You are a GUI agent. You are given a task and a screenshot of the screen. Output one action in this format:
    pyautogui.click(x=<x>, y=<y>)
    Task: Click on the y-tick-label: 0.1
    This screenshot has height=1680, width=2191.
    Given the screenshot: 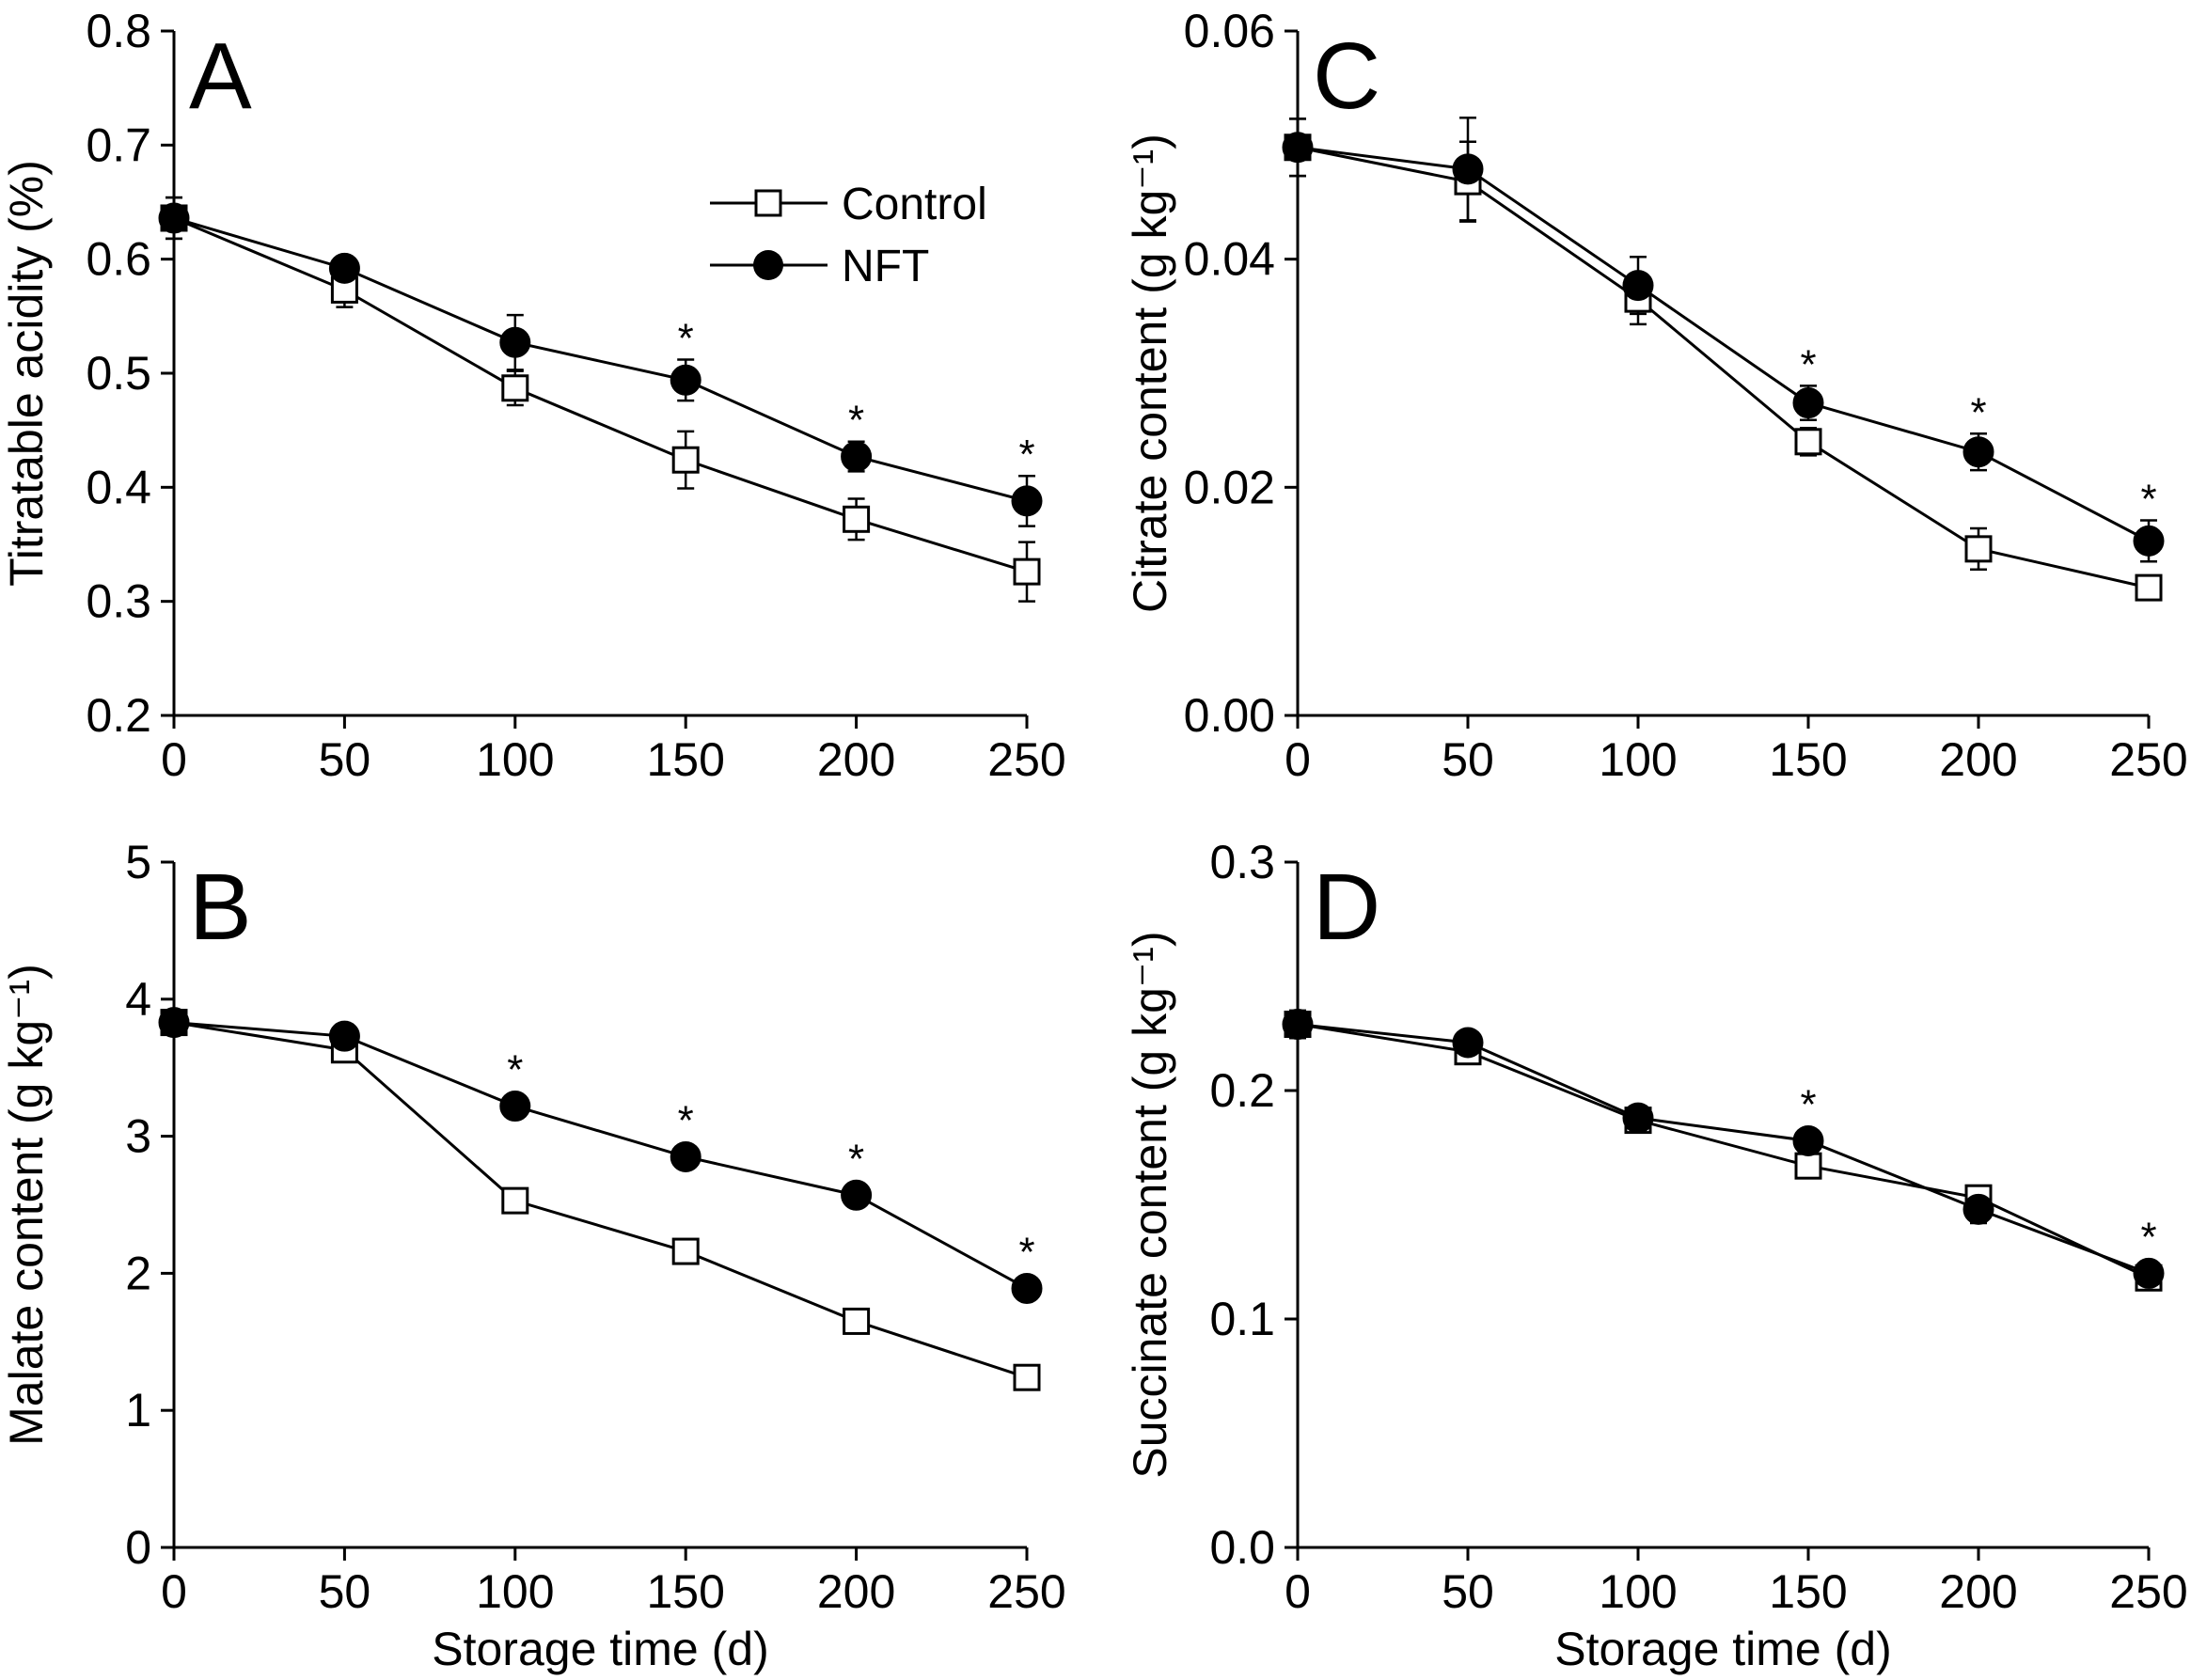 What is the action you would take?
    pyautogui.click(x=1242, y=1319)
    